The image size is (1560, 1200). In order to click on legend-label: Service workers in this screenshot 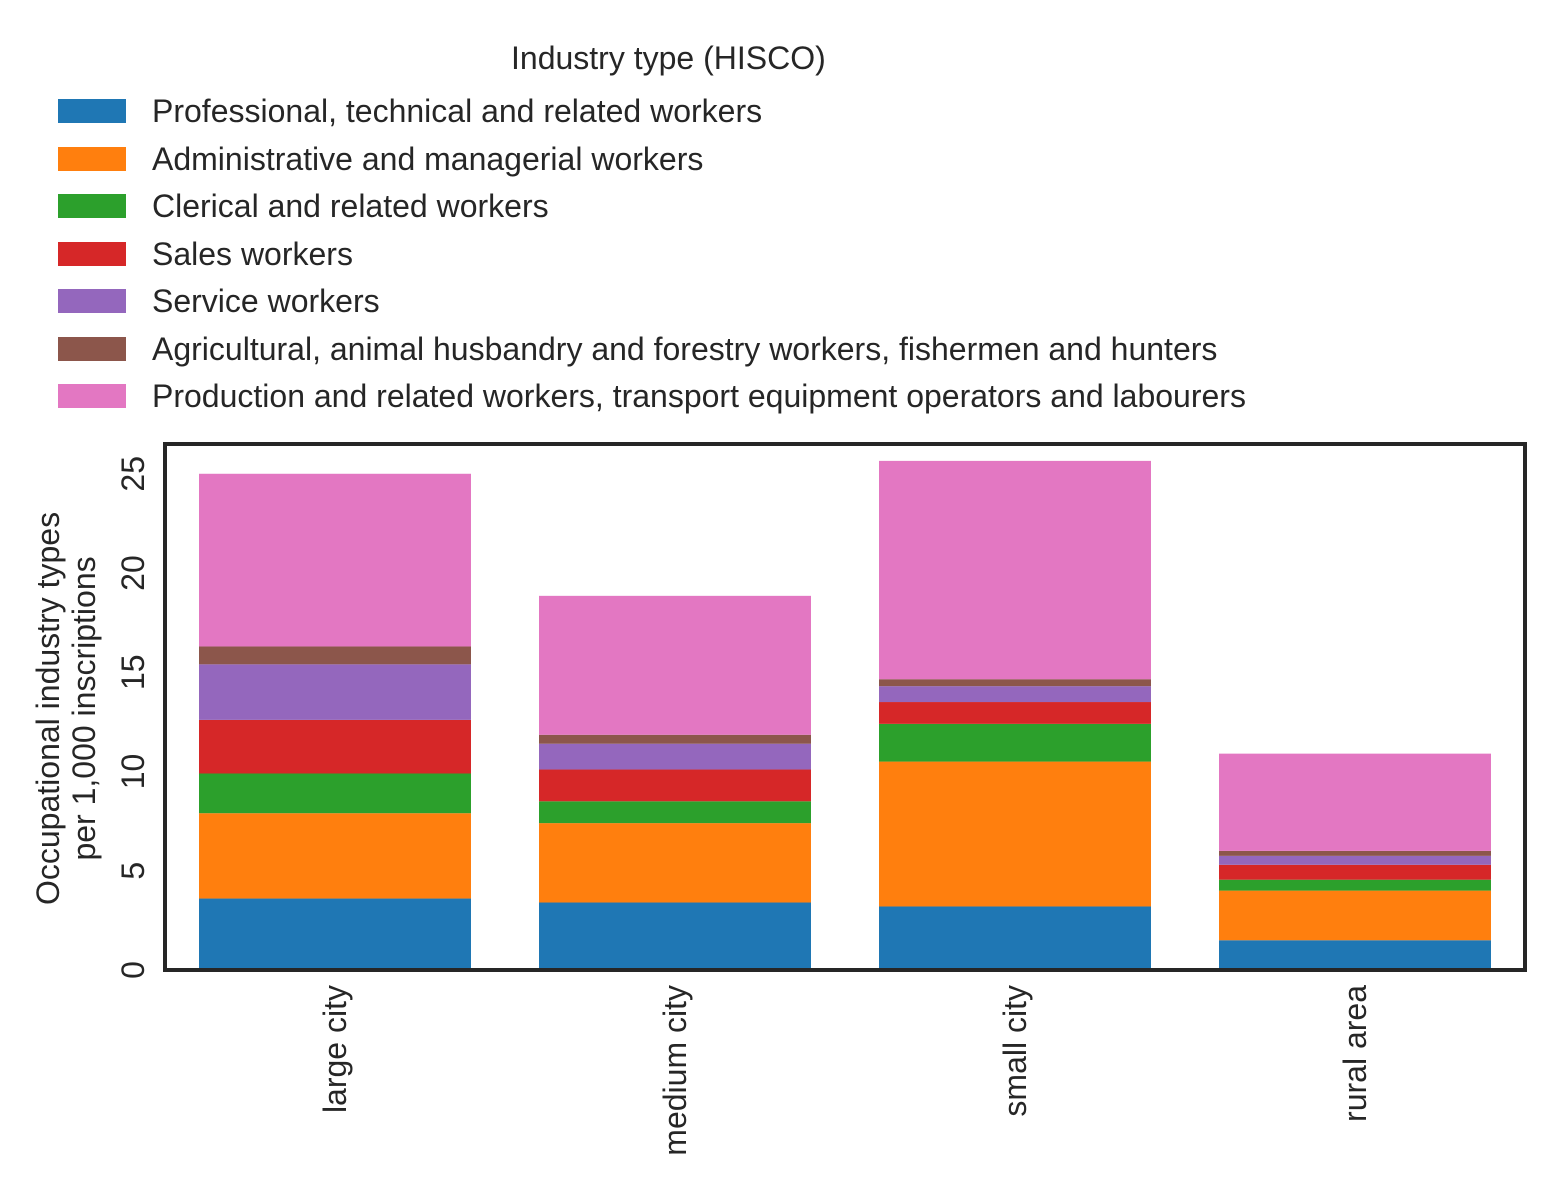, I will do `click(266, 301)`.